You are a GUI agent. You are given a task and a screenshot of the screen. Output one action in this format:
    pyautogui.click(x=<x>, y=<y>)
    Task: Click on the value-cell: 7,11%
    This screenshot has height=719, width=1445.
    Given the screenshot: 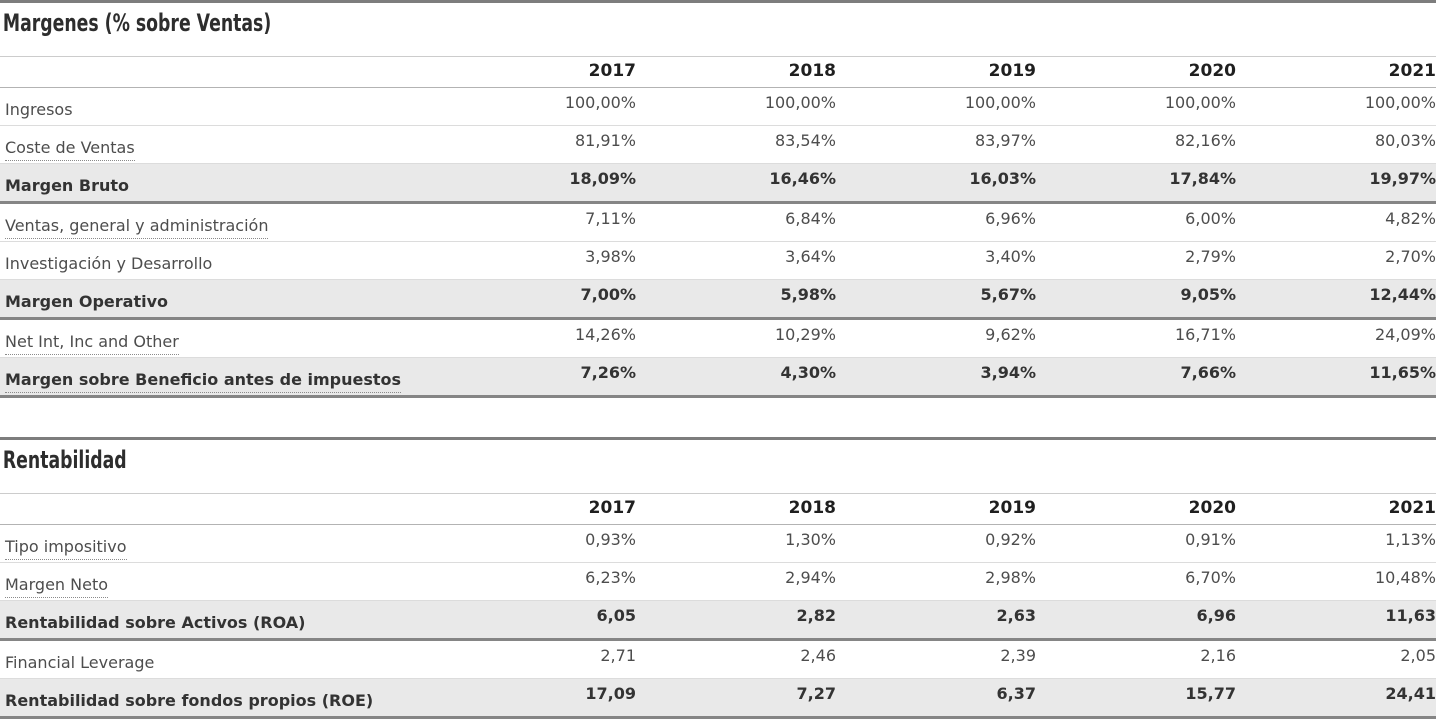 What is the action you would take?
    pyautogui.click(x=536, y=222)
    